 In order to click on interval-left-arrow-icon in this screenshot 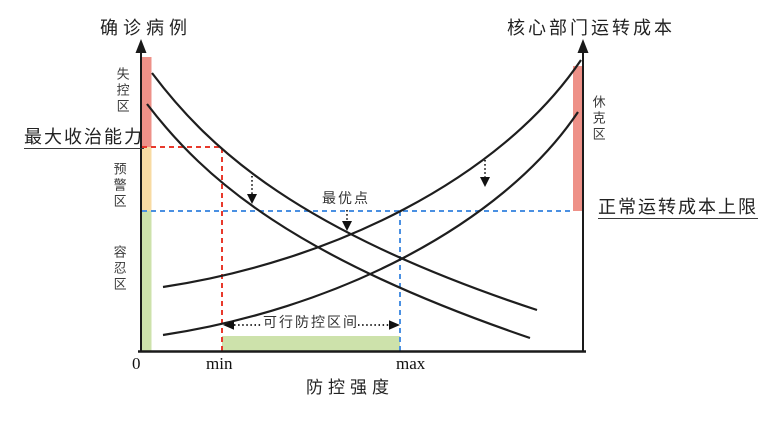, I will do `click(228, 325)`.